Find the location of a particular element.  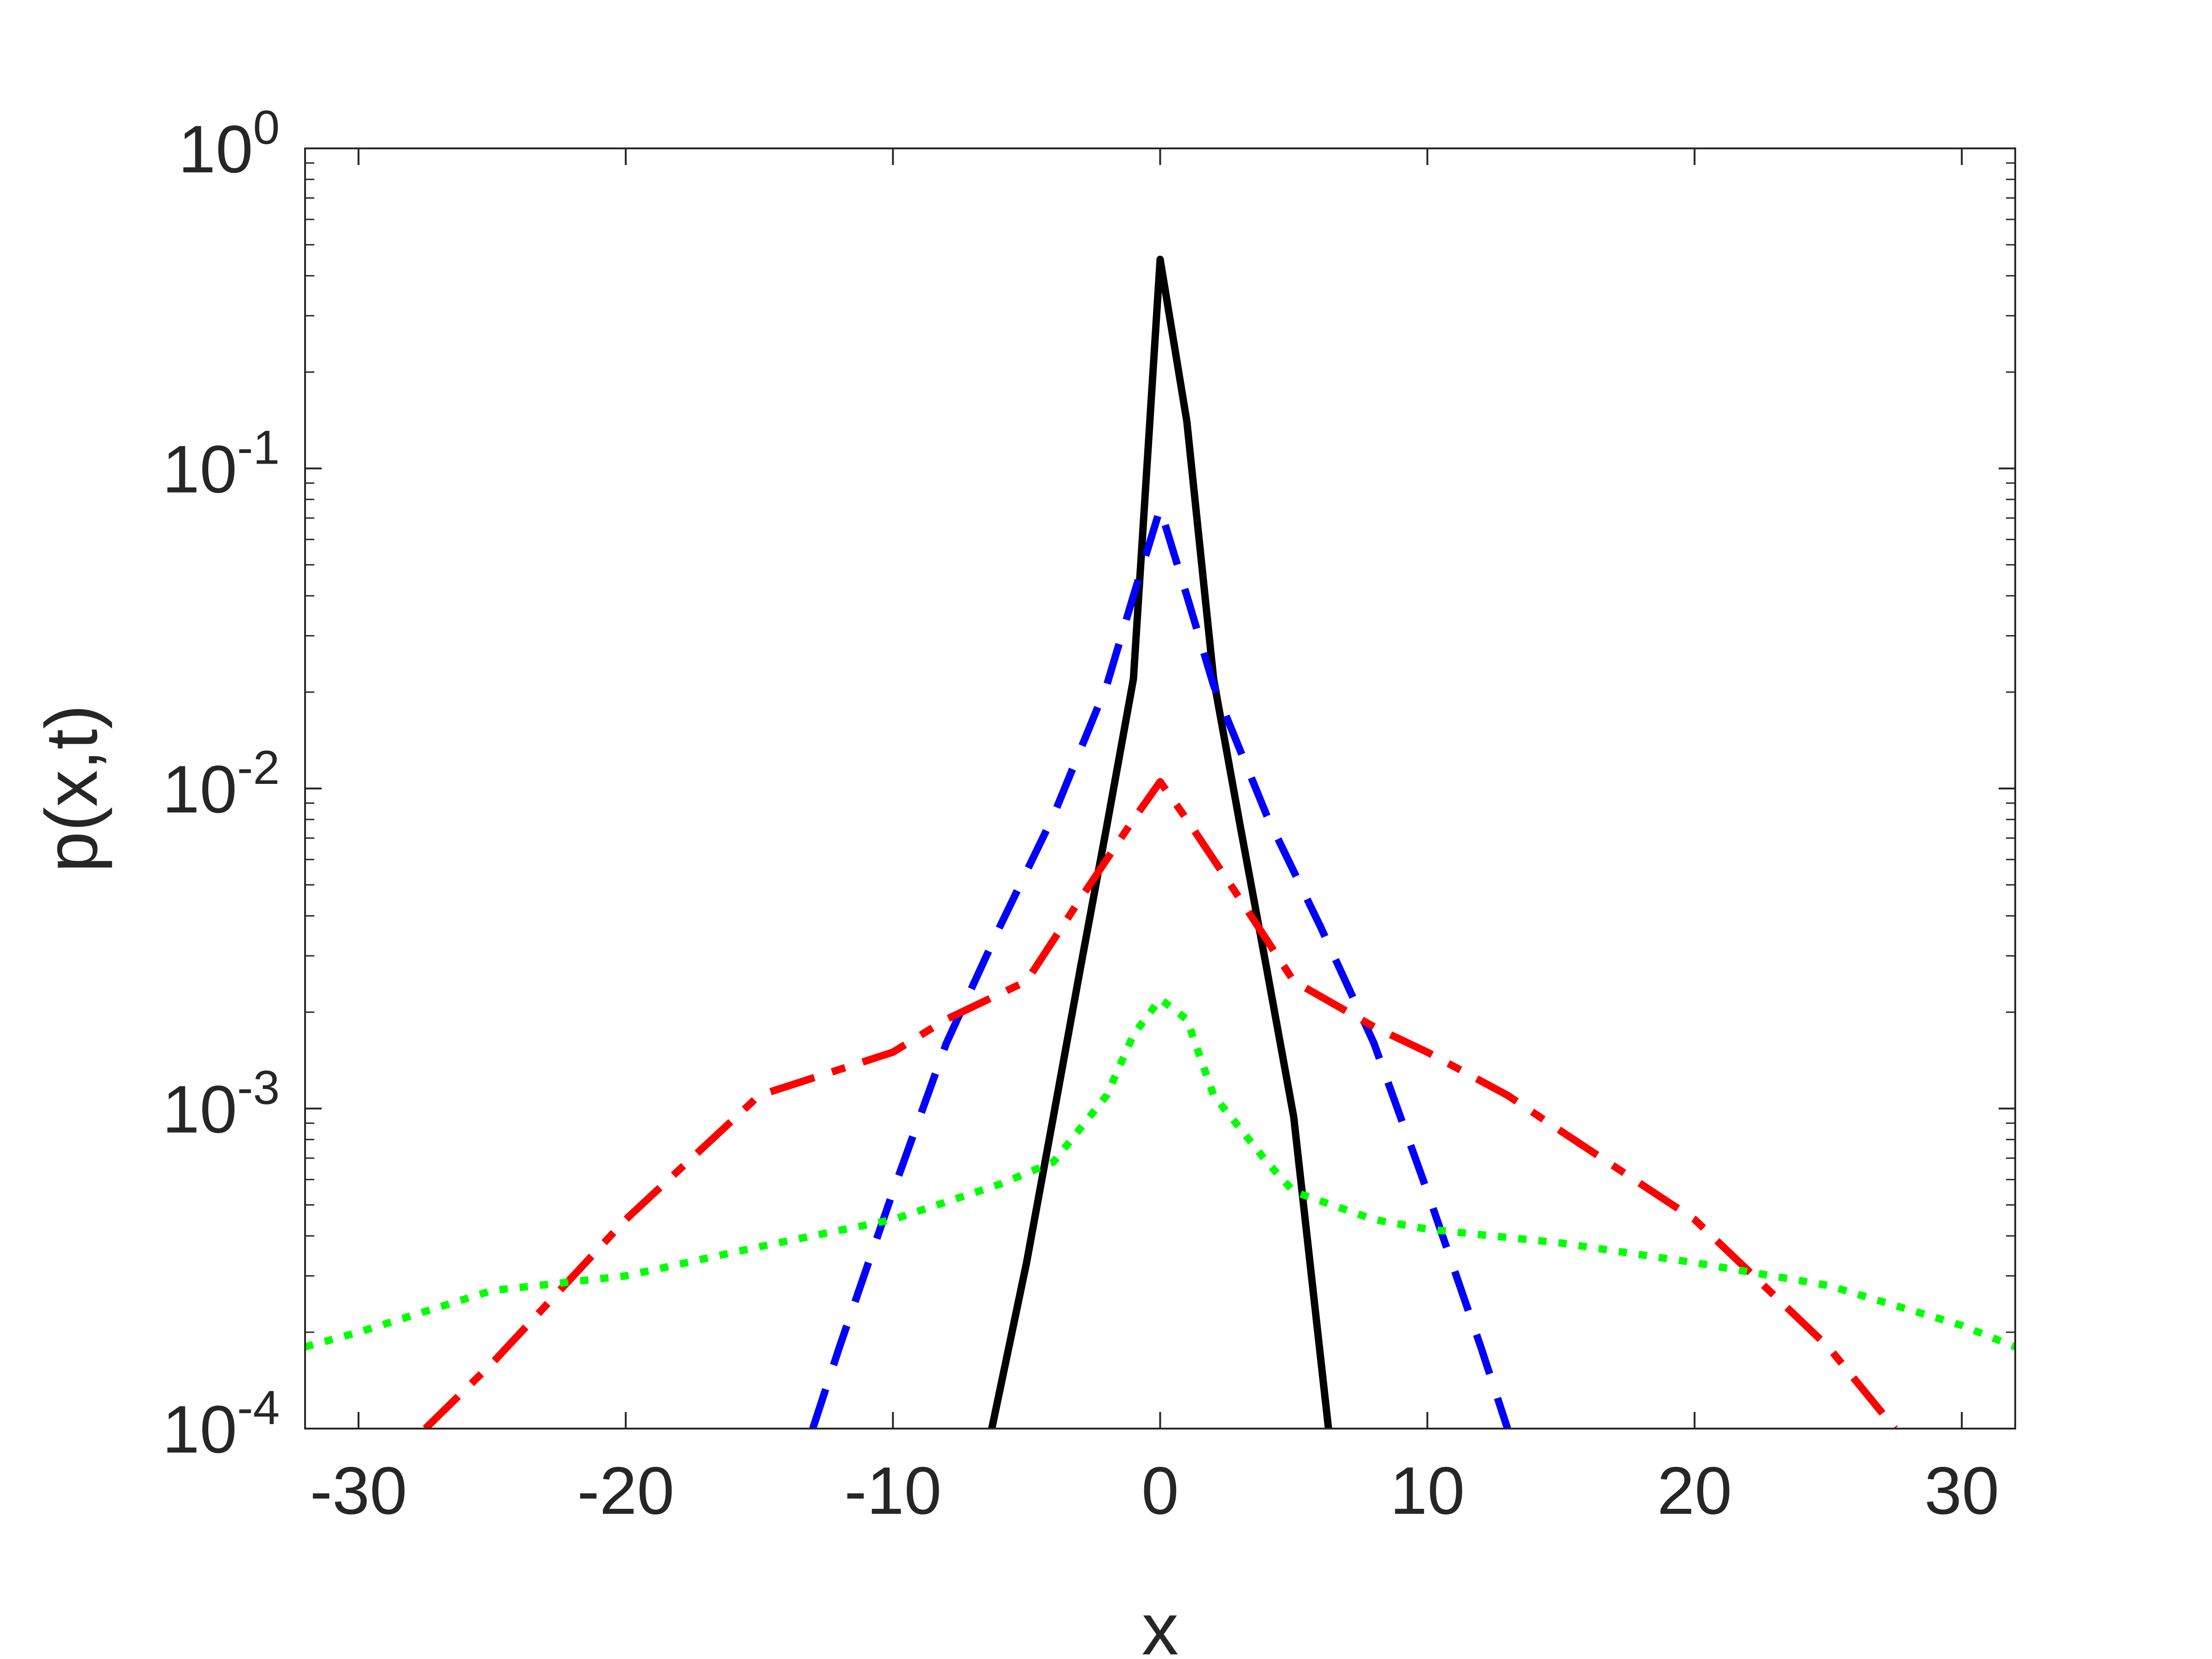

y-tick-label: 10⁻² is located at coordinates (221, 784).